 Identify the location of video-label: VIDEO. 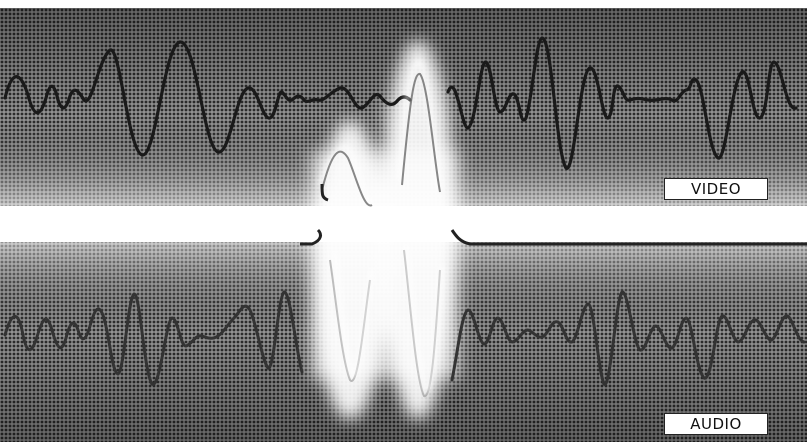
(716, 189).